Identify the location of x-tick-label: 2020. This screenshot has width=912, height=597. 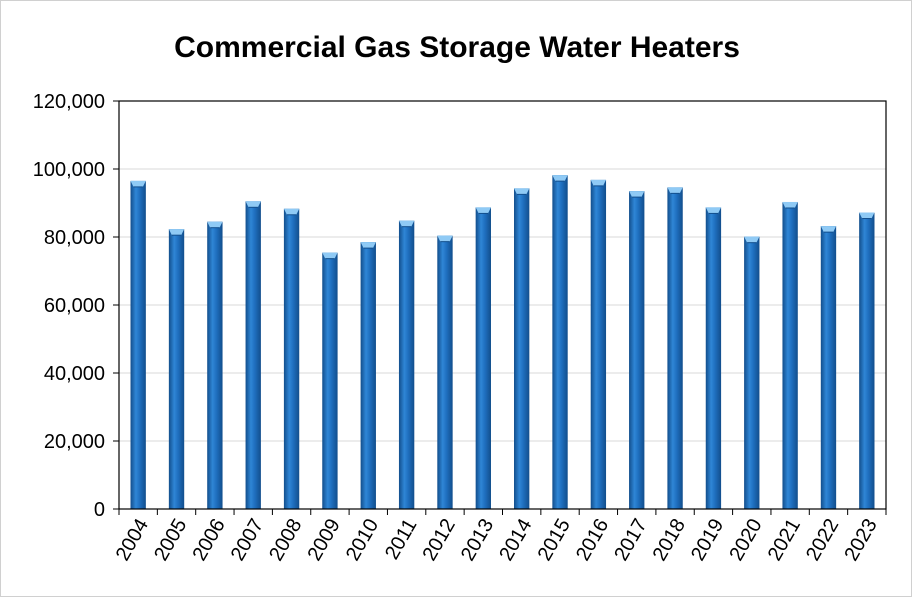
(745, 540).